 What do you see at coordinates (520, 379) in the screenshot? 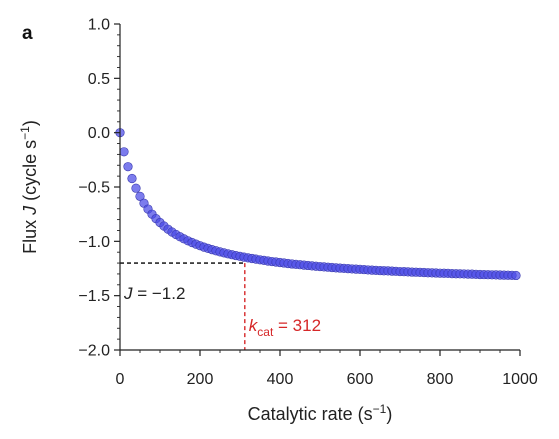
I see `x-tick-label: 1000` at bounding box center [520, 379].